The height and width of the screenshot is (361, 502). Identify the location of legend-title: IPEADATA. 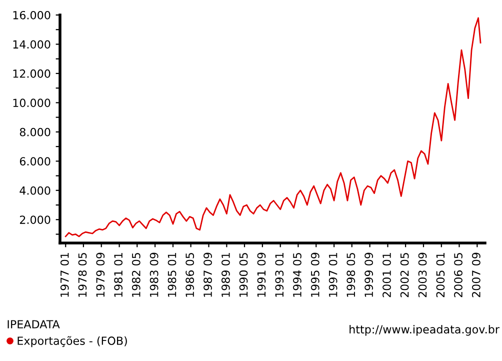
(34, 324).